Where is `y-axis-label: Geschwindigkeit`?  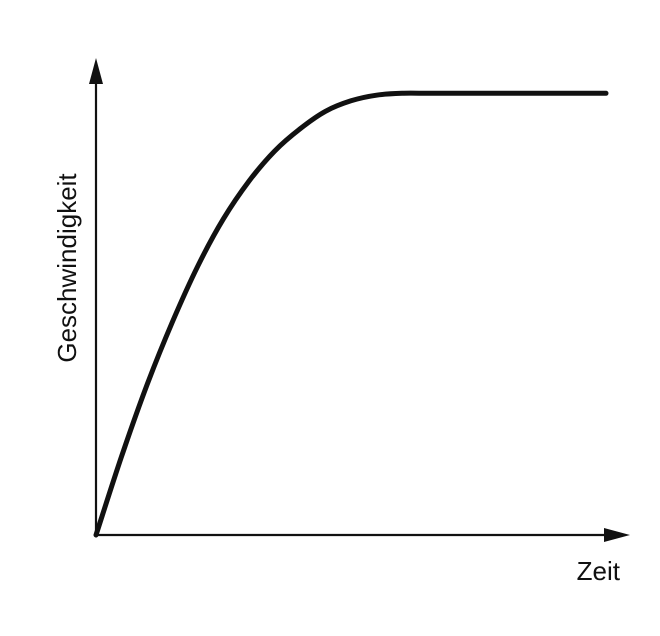
y-axis-label: Geschwindigkeit is located at coordinates (67, 268).